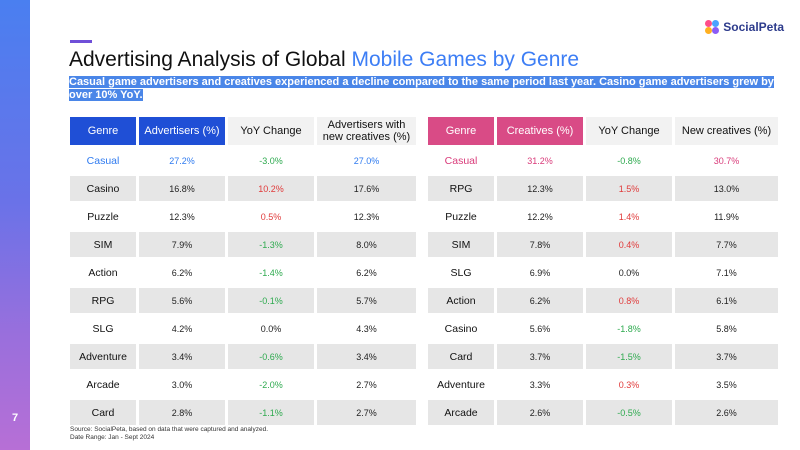 The width and height of the screenshot is (800, 450). I want to click on table-row: Card 3.7% -1.5% 3.7%, so click(603, 356).